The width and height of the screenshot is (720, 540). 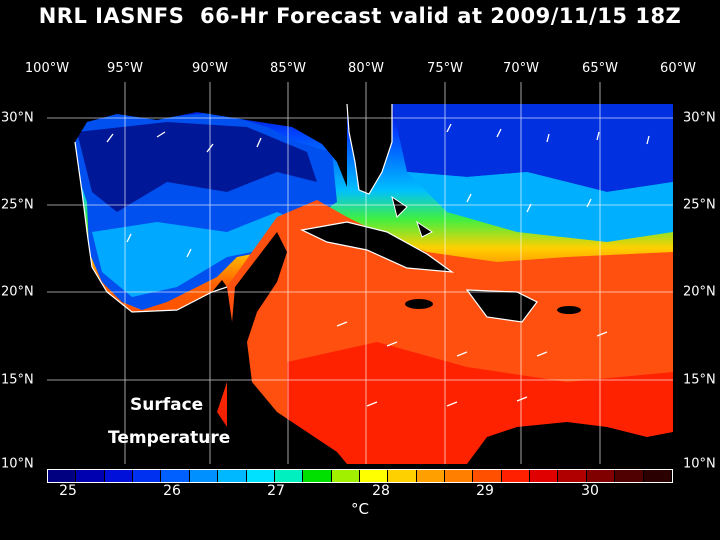 What do you see at coordinates (366, 68) in the screenshot?
I see `lon-label: 80°W` at bounding box center [366, 68].